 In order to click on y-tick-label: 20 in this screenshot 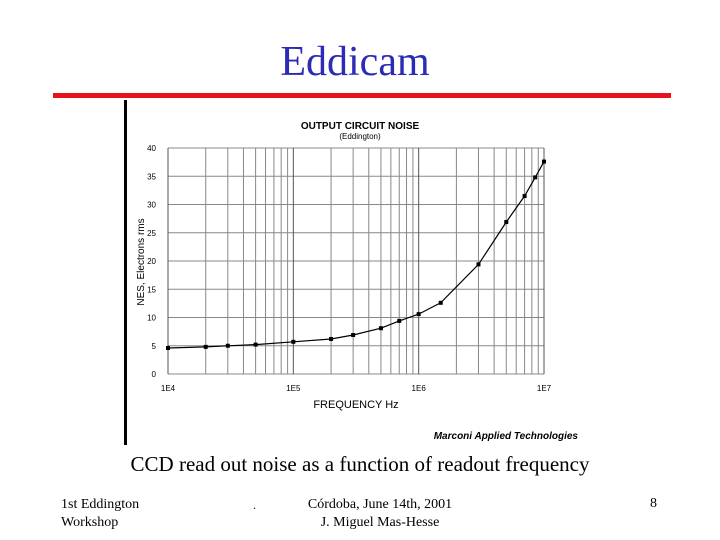, I will do `click(151, 261)`.